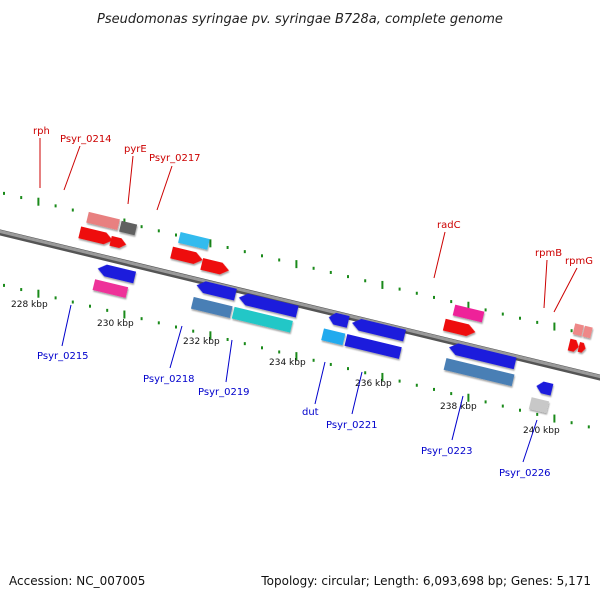  I want to click on label-radc: radC, so click(449, 225).